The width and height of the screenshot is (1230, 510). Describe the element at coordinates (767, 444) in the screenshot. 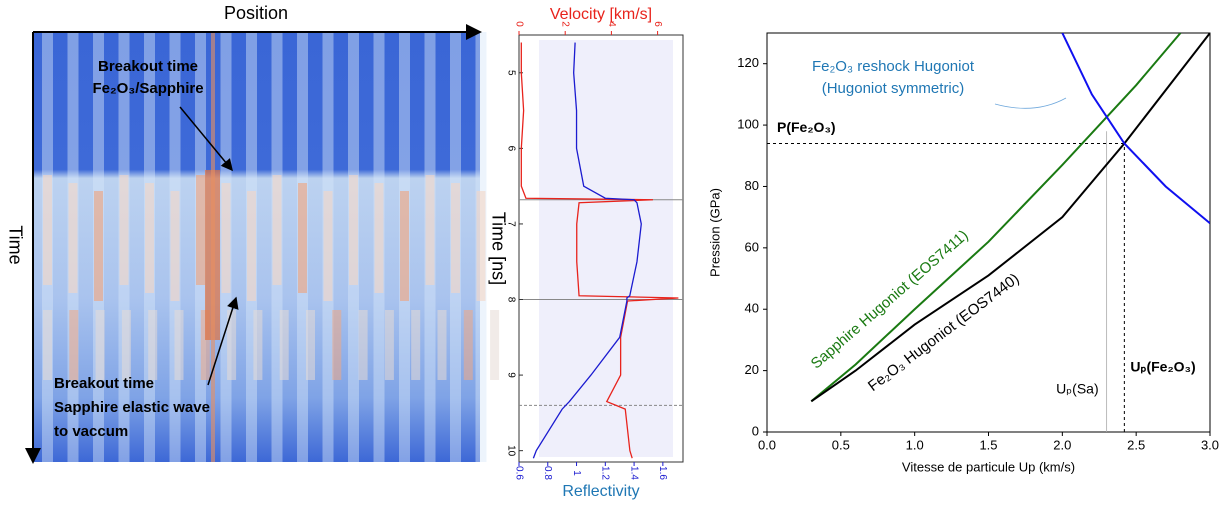

I see `x-tick-label: 0.0` at that location.